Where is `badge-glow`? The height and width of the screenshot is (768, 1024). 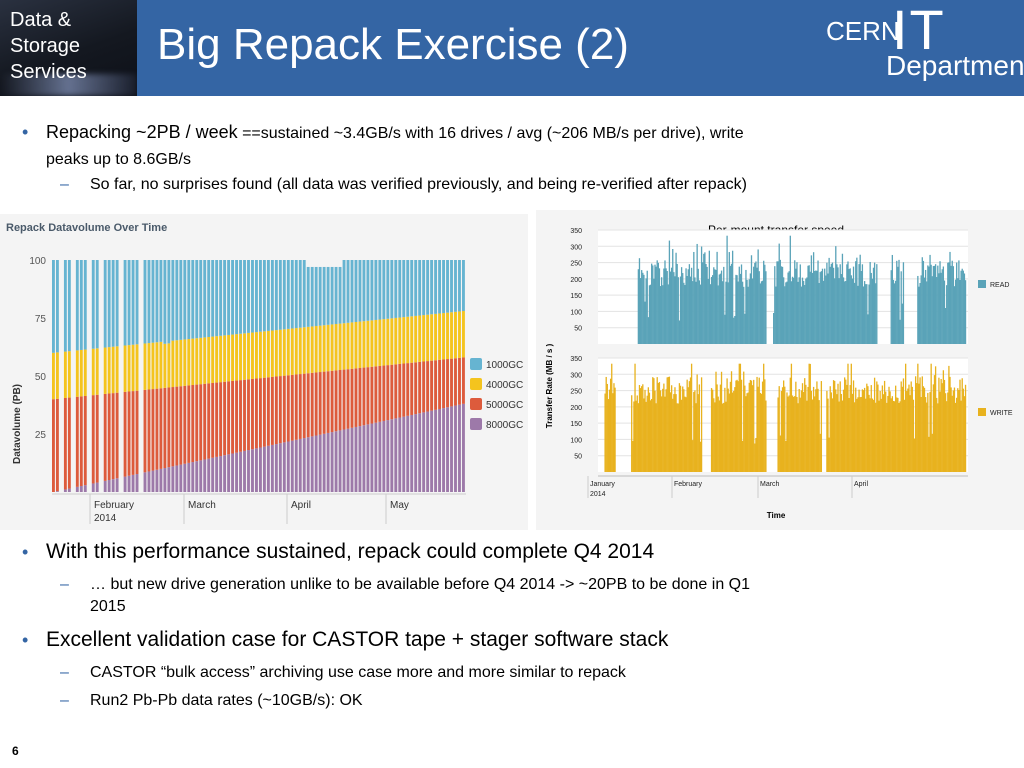
badge-glow is located at coordinates (68, 85).